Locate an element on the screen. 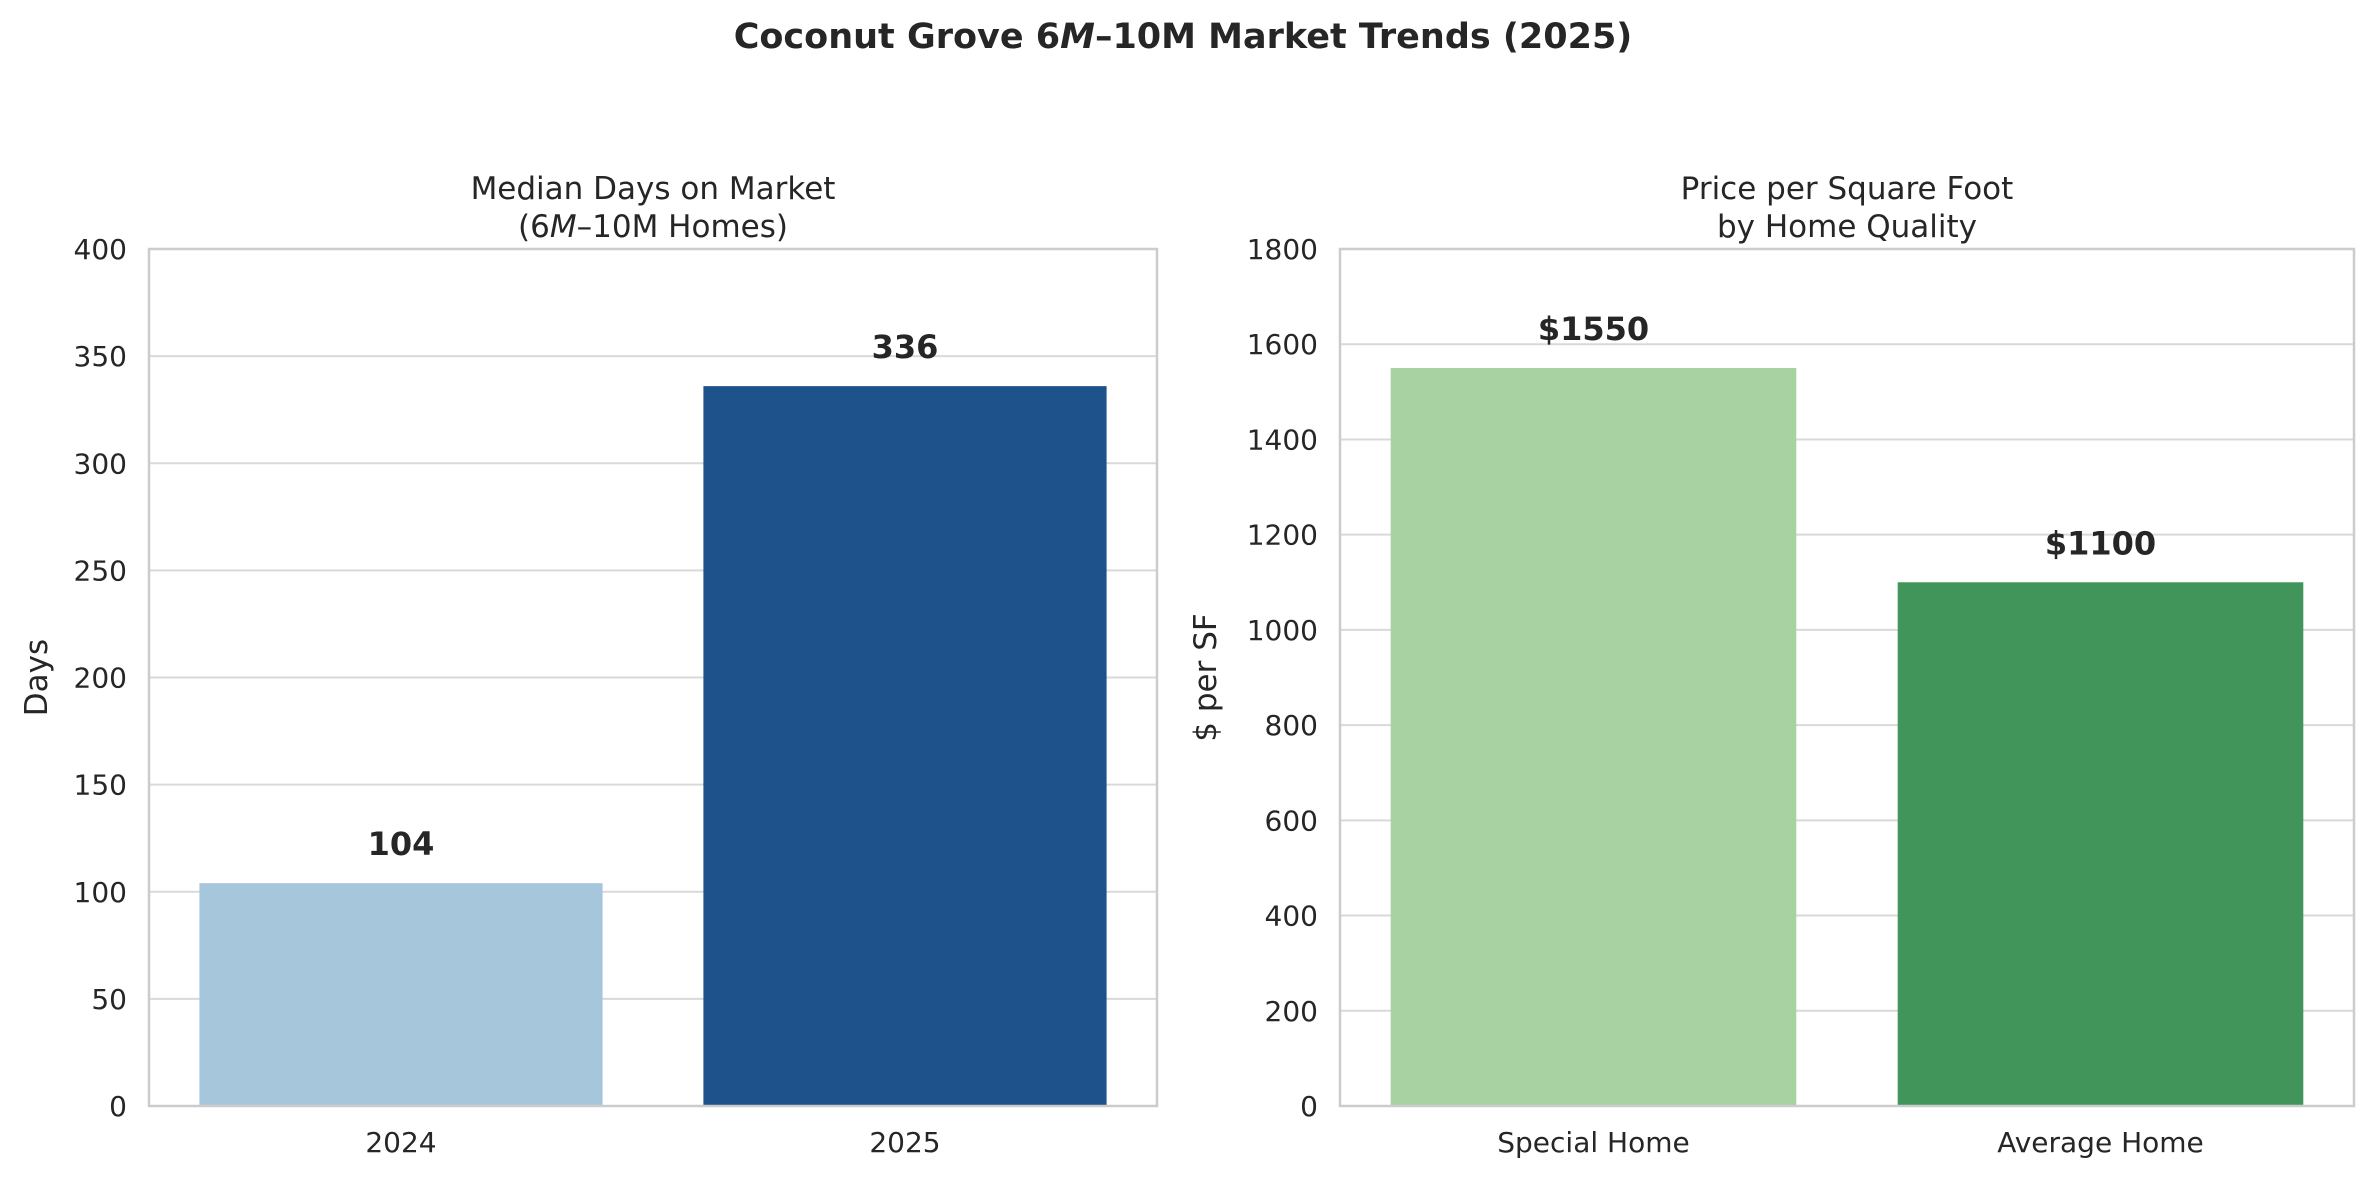  days-on-market-ytick-label: 100 is located at coordinates (100, 892).